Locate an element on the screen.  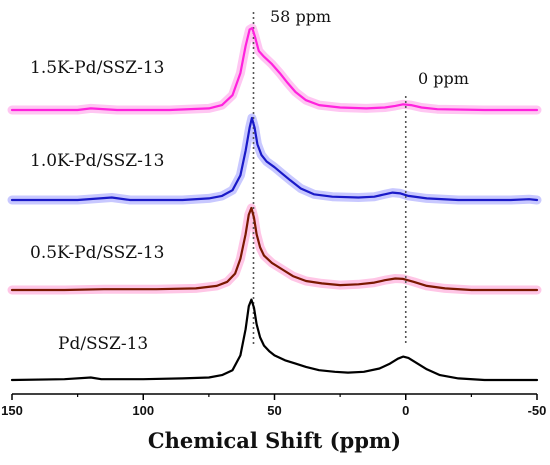
series-label-3: Pd/SSZ-13 is located at coordinates (103, 344).